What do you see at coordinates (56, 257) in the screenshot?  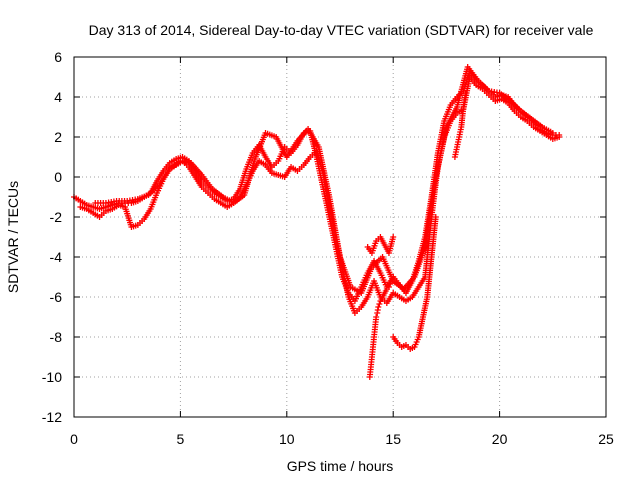 I see `y-tick-label: -4` at bounding box center [56, 257].